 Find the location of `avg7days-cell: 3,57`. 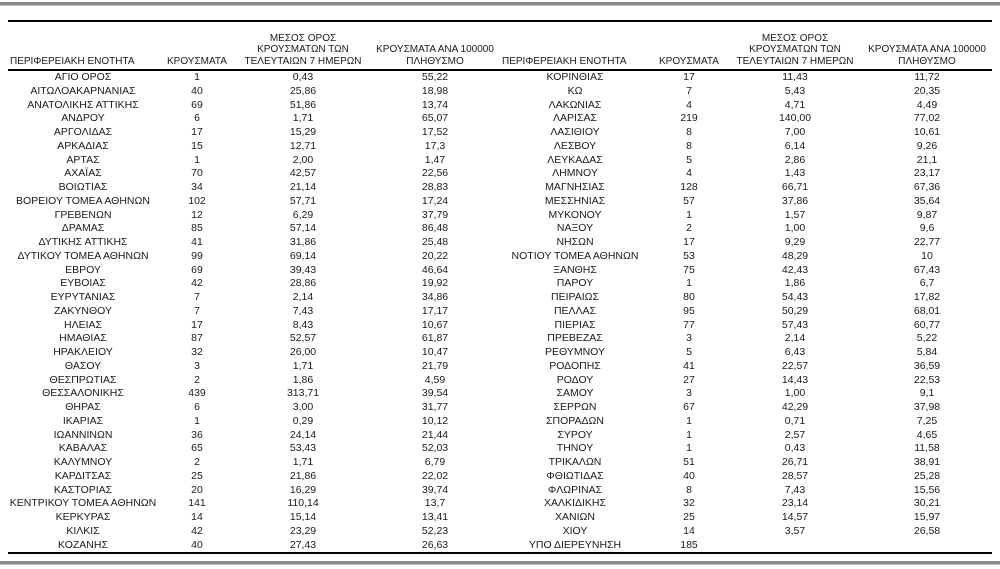

avg7days-cell: 3,57 is located at coordinates (795, 530).